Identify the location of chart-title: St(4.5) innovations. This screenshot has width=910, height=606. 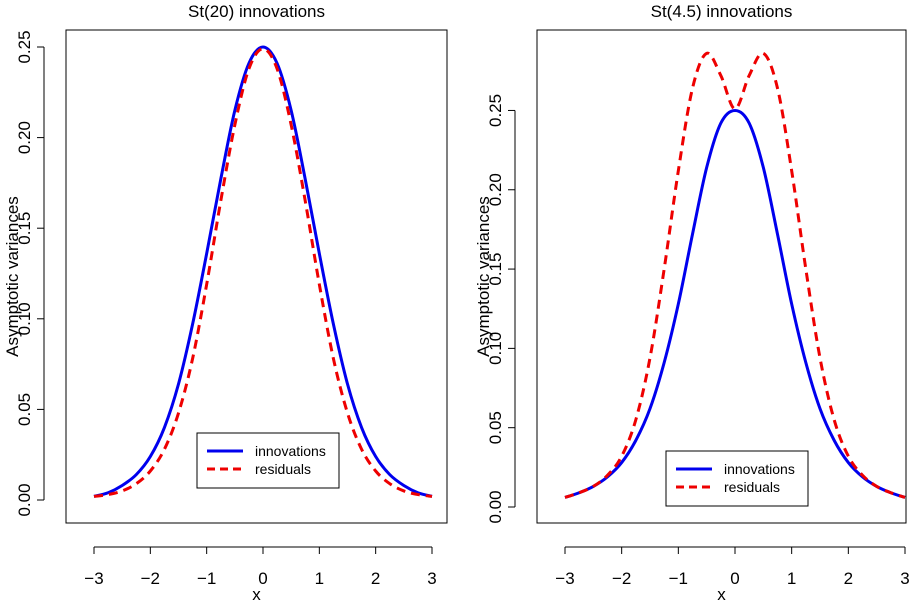
(722, 11).